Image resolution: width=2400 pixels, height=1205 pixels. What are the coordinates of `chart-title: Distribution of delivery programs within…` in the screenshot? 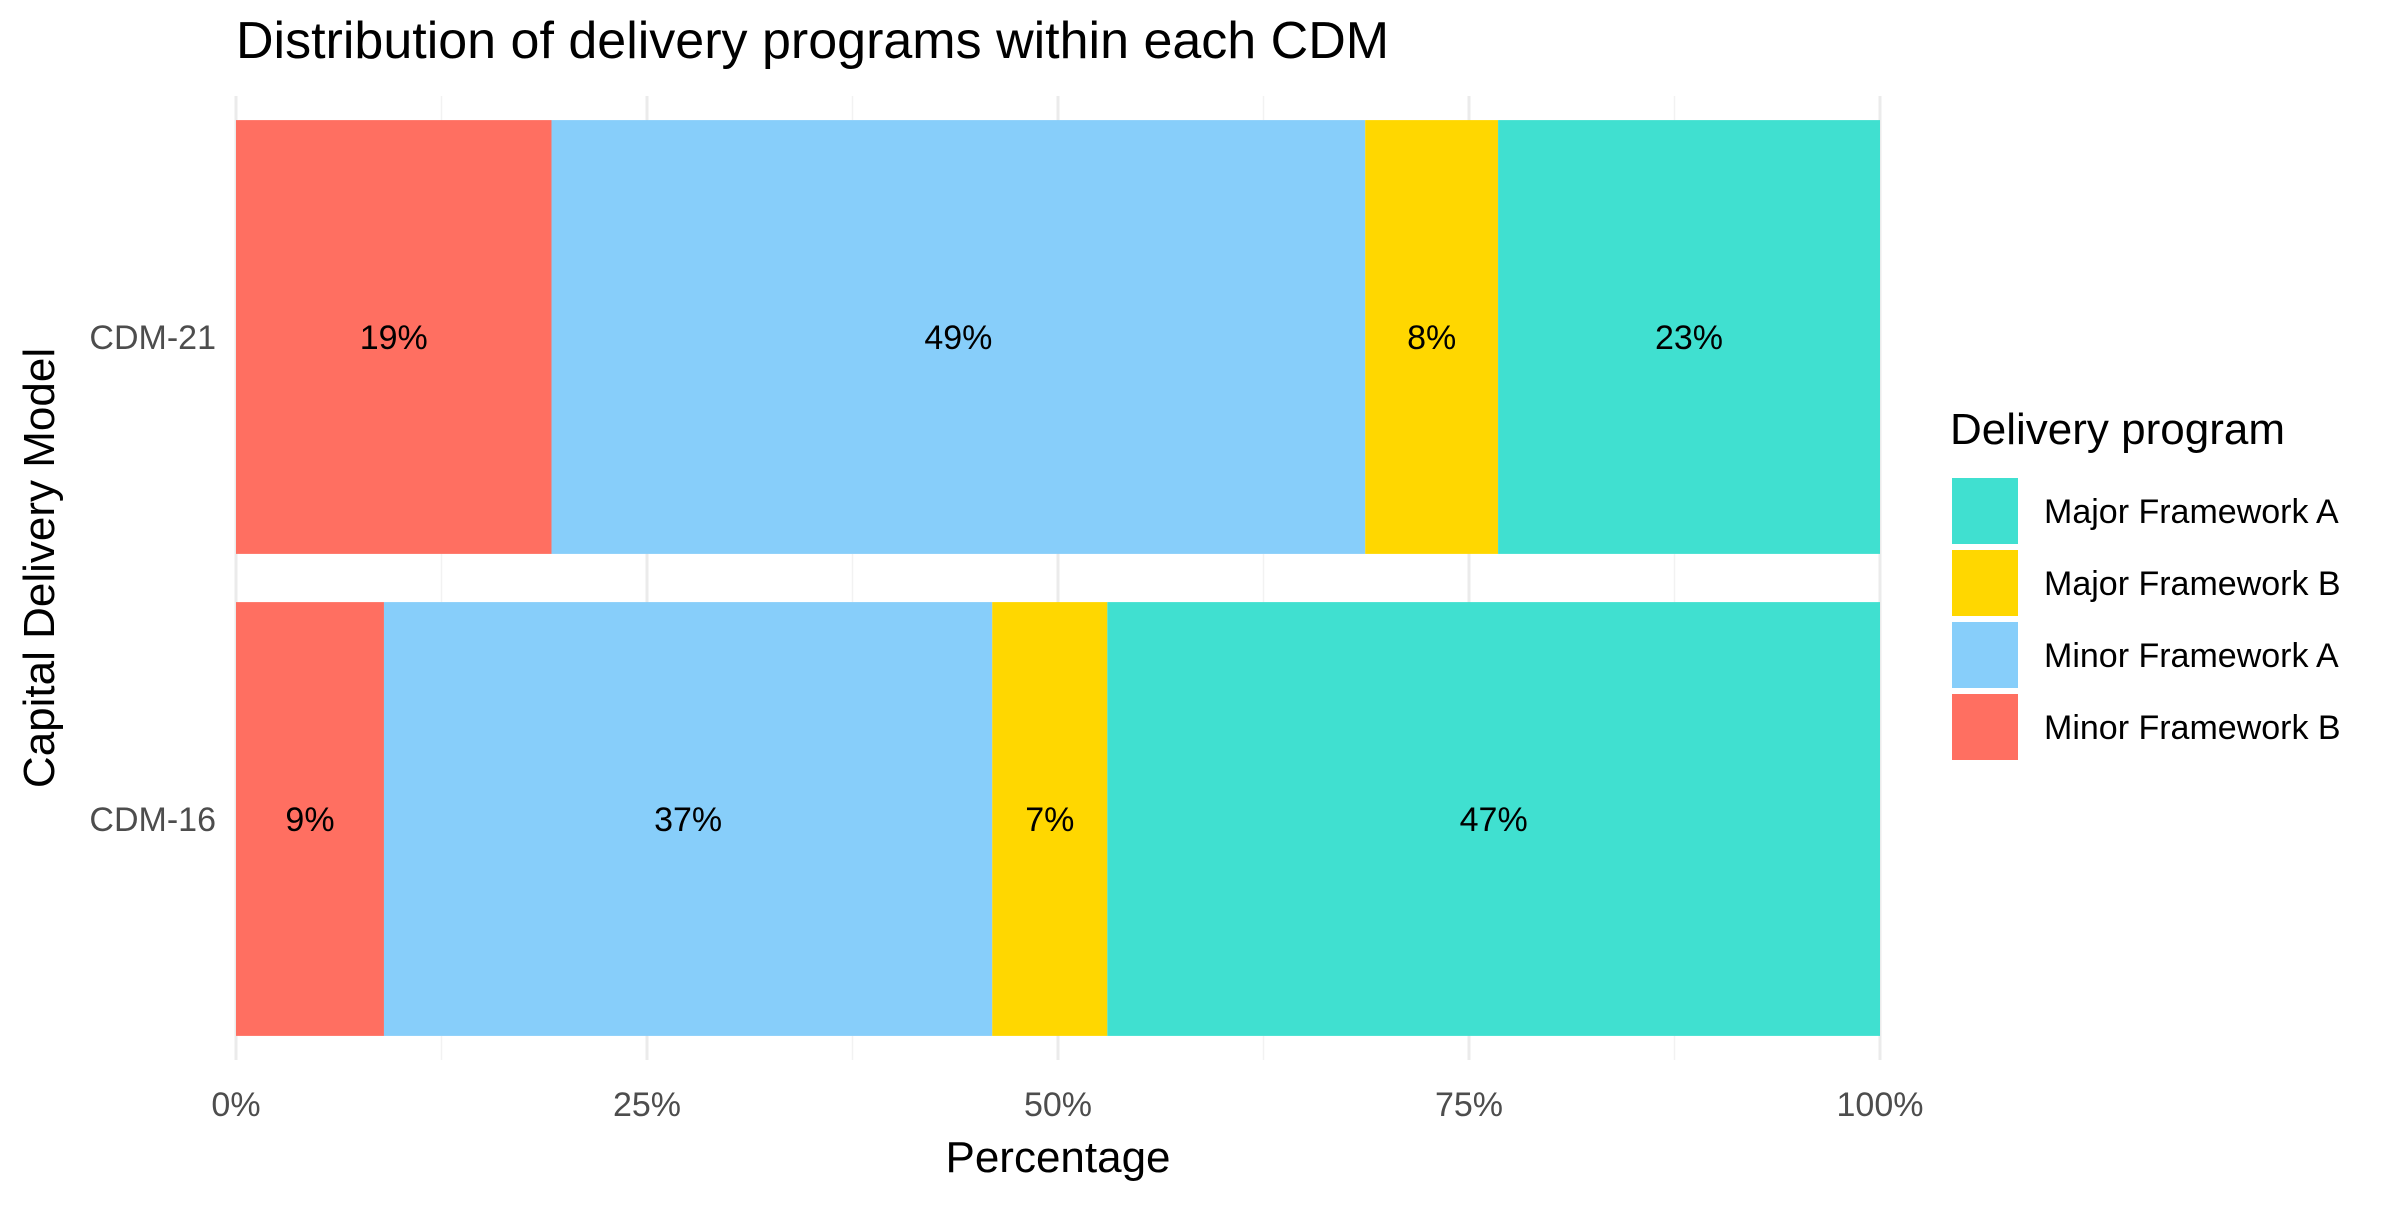 It's located at (812, 41).